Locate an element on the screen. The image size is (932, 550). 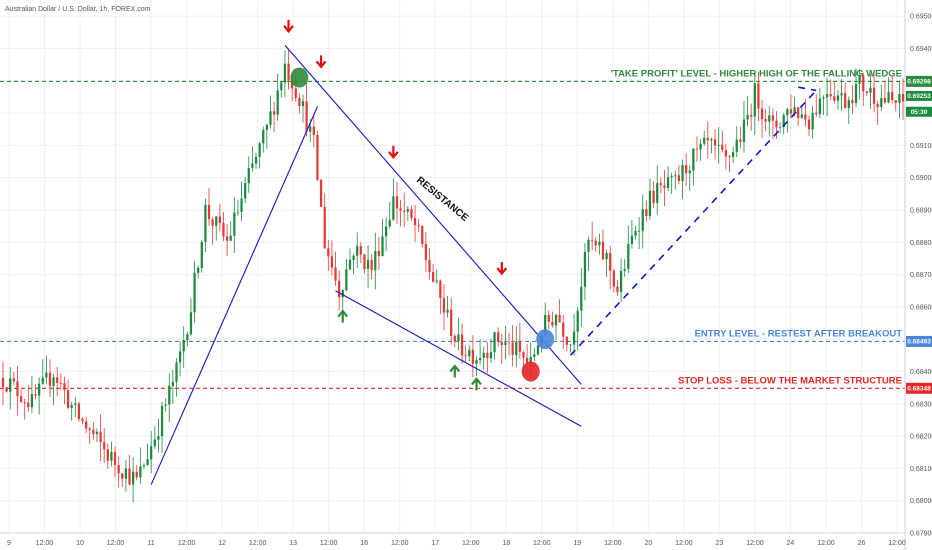
sell-arrow-icon is located at coordinates (321, 62).